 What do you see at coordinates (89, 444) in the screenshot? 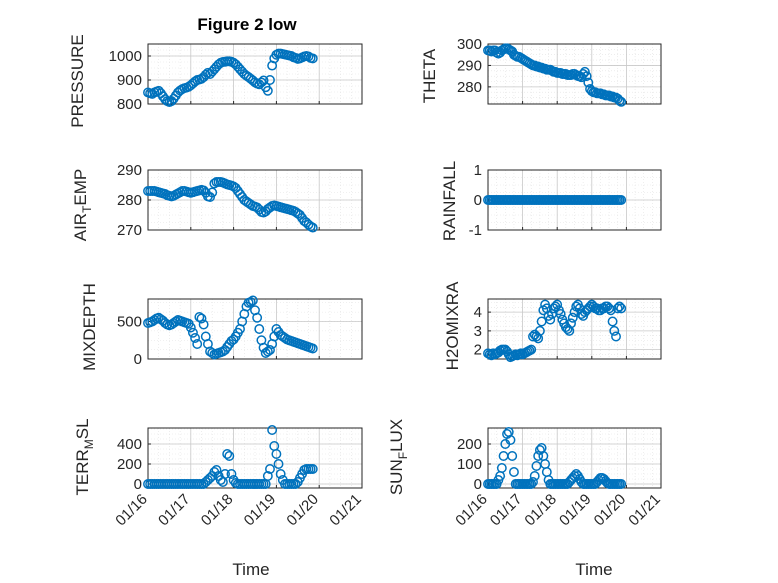
I see `ylabel-terr-sub: M` at bounding box center [89, 444].